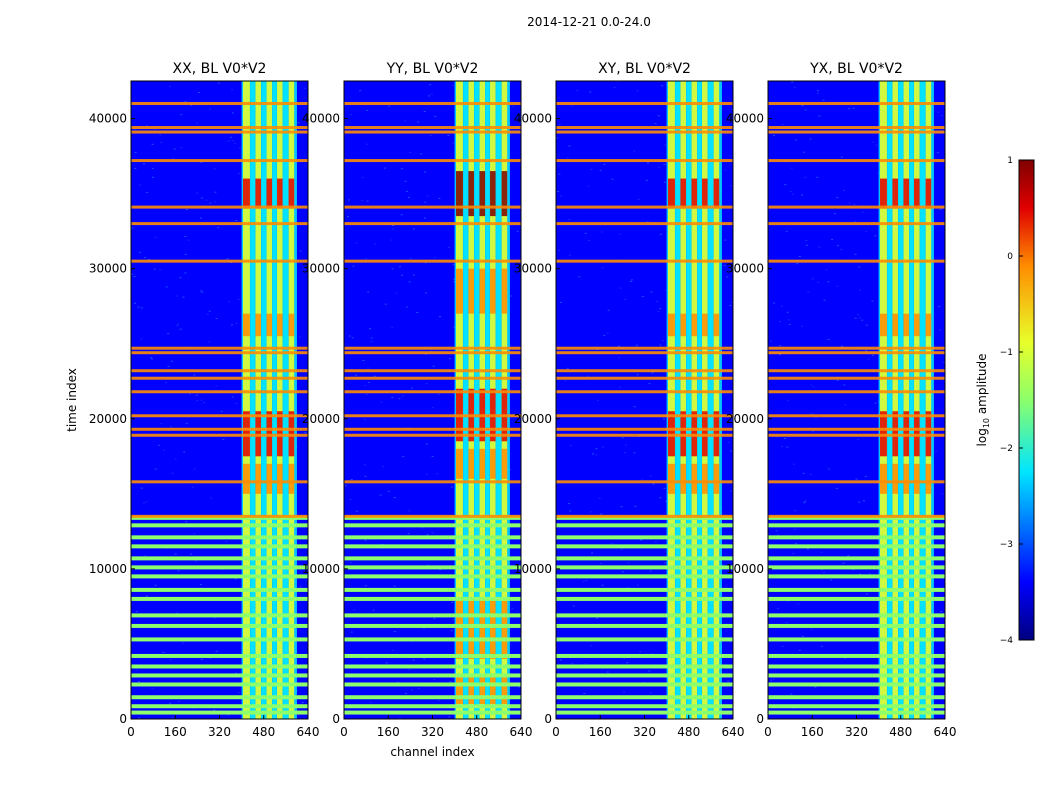 The image size is (1050, 800). I want to click on figure-title: 2014-12-21 0.0-24.0, so click(589, 22).